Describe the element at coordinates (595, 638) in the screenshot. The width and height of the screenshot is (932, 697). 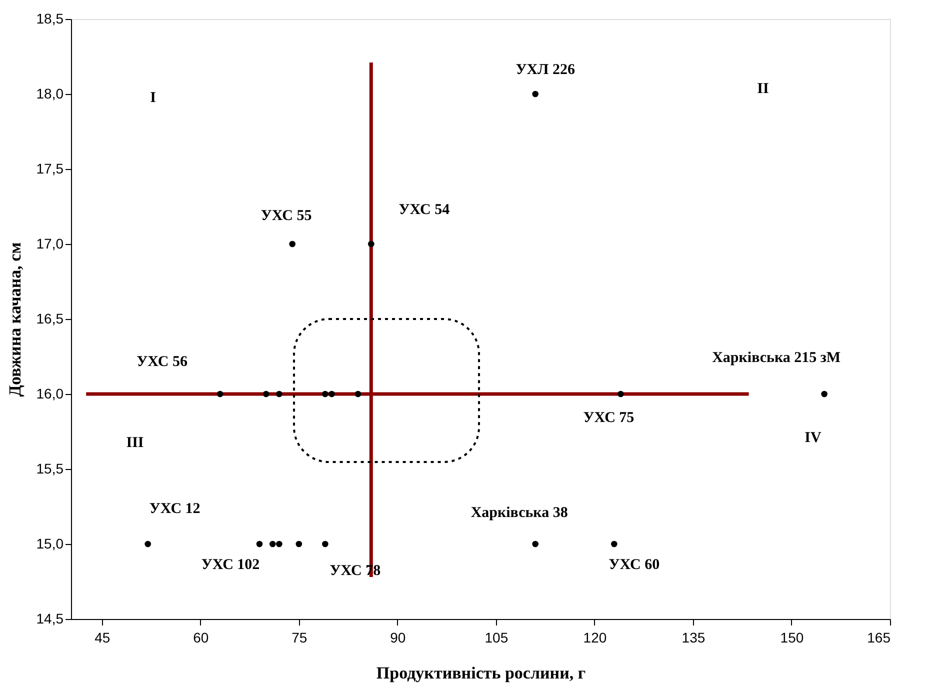
I see `x-tick-label: 120` at that location.